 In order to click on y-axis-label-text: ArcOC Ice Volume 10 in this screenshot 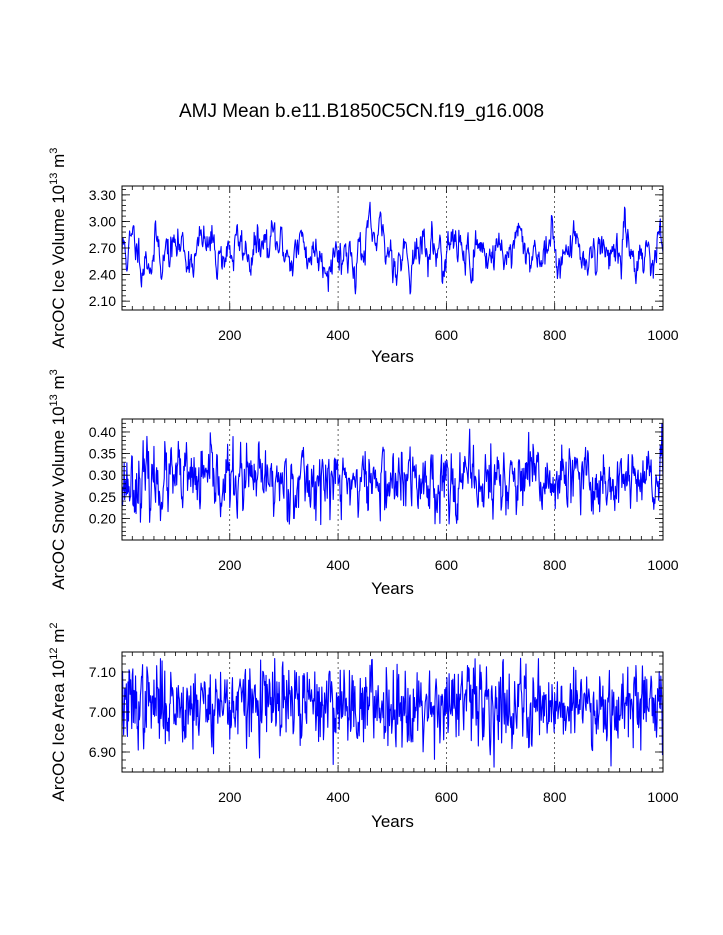, I will do `click(58, 266)`.